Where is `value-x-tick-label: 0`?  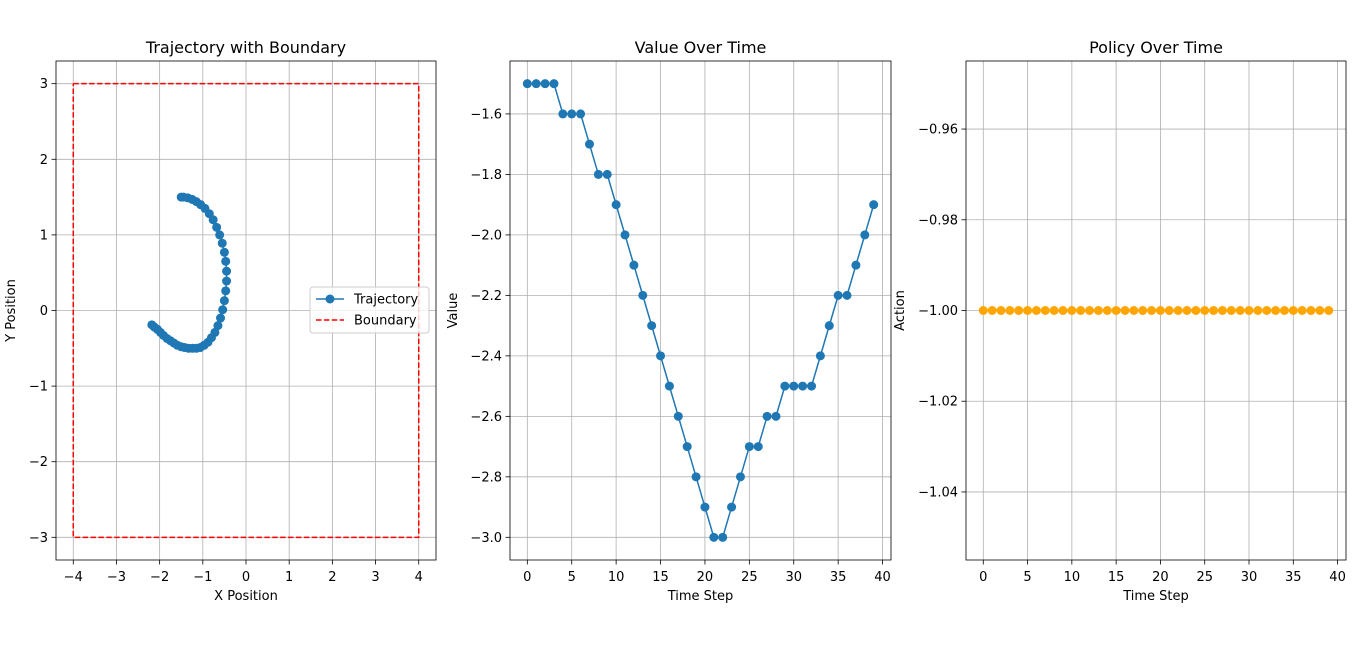
value-x-tick-label: 0 is located at coordinates (527, 577).